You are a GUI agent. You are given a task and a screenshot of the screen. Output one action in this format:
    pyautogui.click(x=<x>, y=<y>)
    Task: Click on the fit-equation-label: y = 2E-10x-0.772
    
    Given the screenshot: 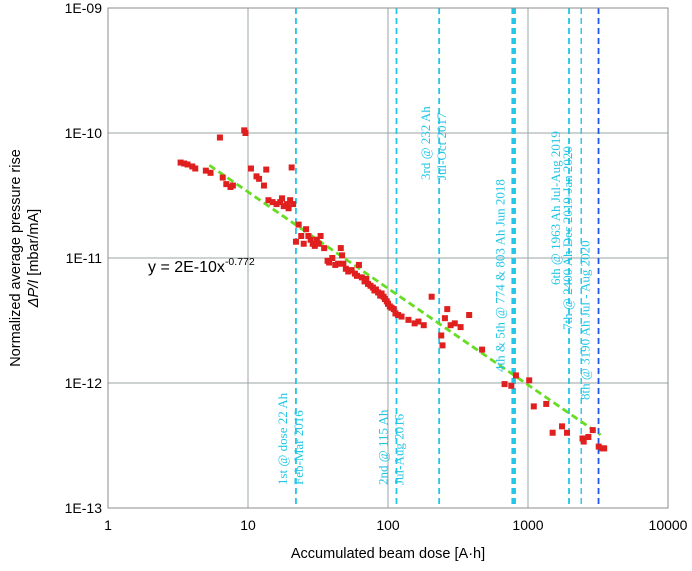 What is the action you would take?
    pyautogui.click(x=201, y=266)
    